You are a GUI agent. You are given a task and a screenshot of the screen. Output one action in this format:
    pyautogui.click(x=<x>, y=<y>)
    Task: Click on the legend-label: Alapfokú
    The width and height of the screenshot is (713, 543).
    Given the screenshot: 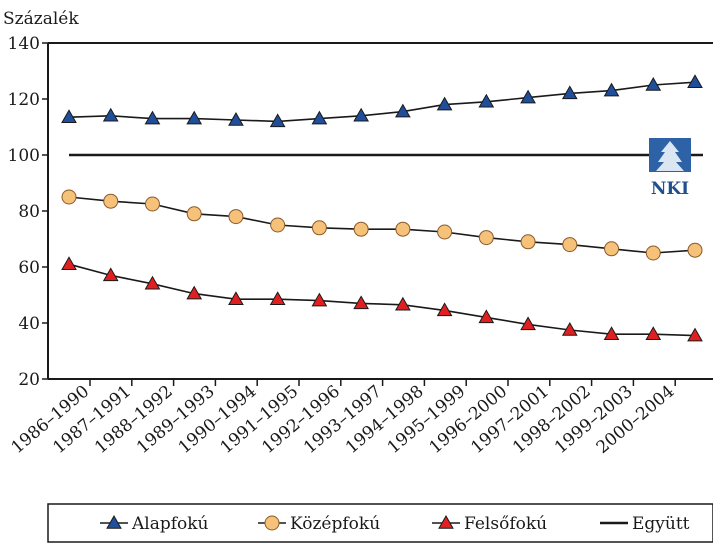 What is the action you would take?
    pyautogui.click(x=170, y=524)
    